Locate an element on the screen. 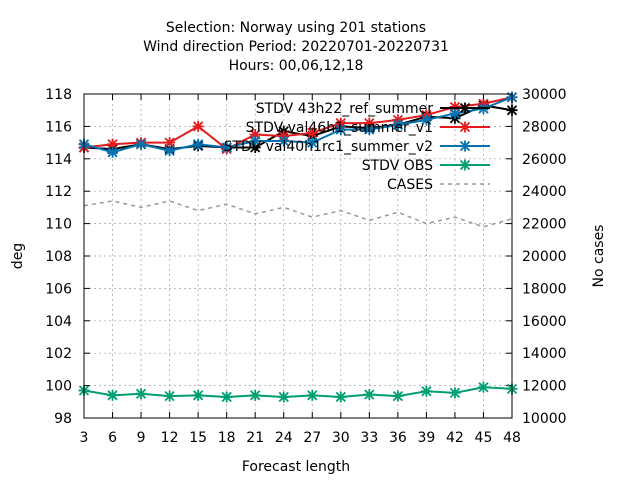 The width and height of the screenshot is (640, 480). legend-label: STDV val40h1rc1_summer_v2 is located at coordinates (328, 147).